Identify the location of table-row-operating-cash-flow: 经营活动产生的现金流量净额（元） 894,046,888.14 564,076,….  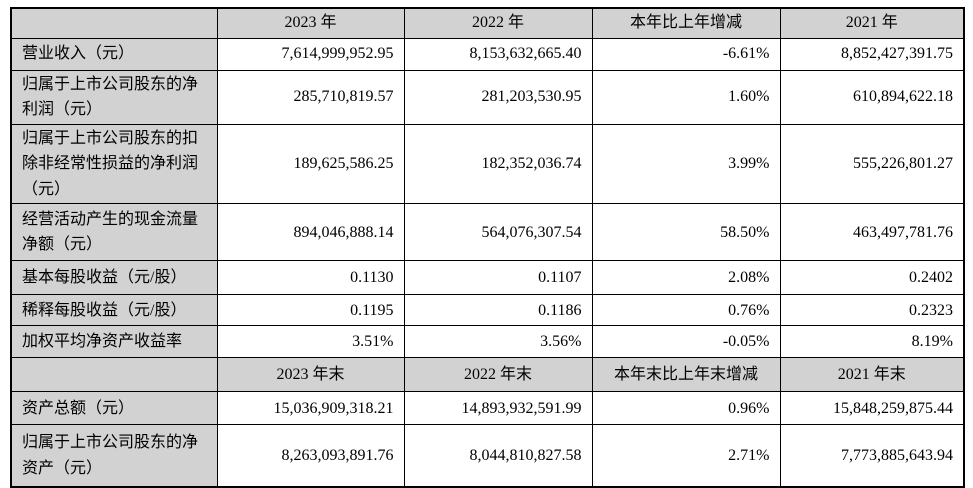
(487, 232).